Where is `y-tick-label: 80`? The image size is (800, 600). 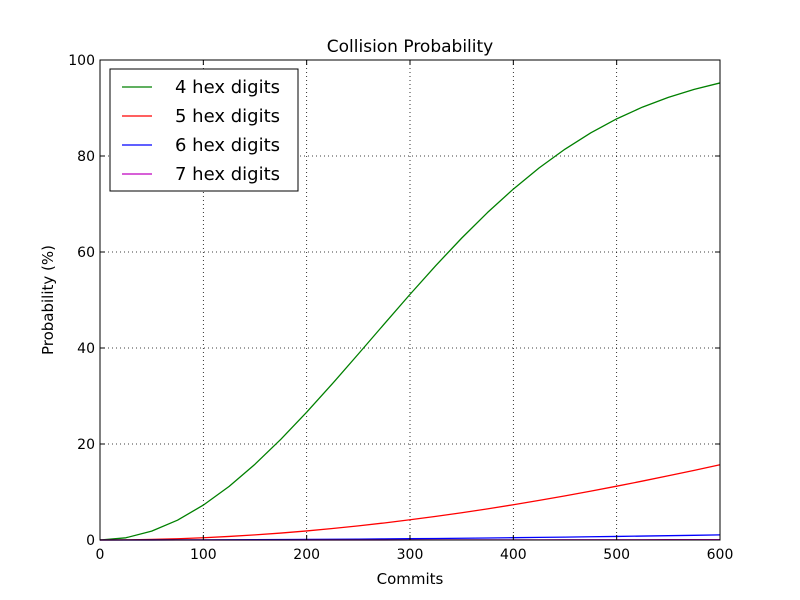 y-tick-label: 80 is located at coordinates (86, 157).